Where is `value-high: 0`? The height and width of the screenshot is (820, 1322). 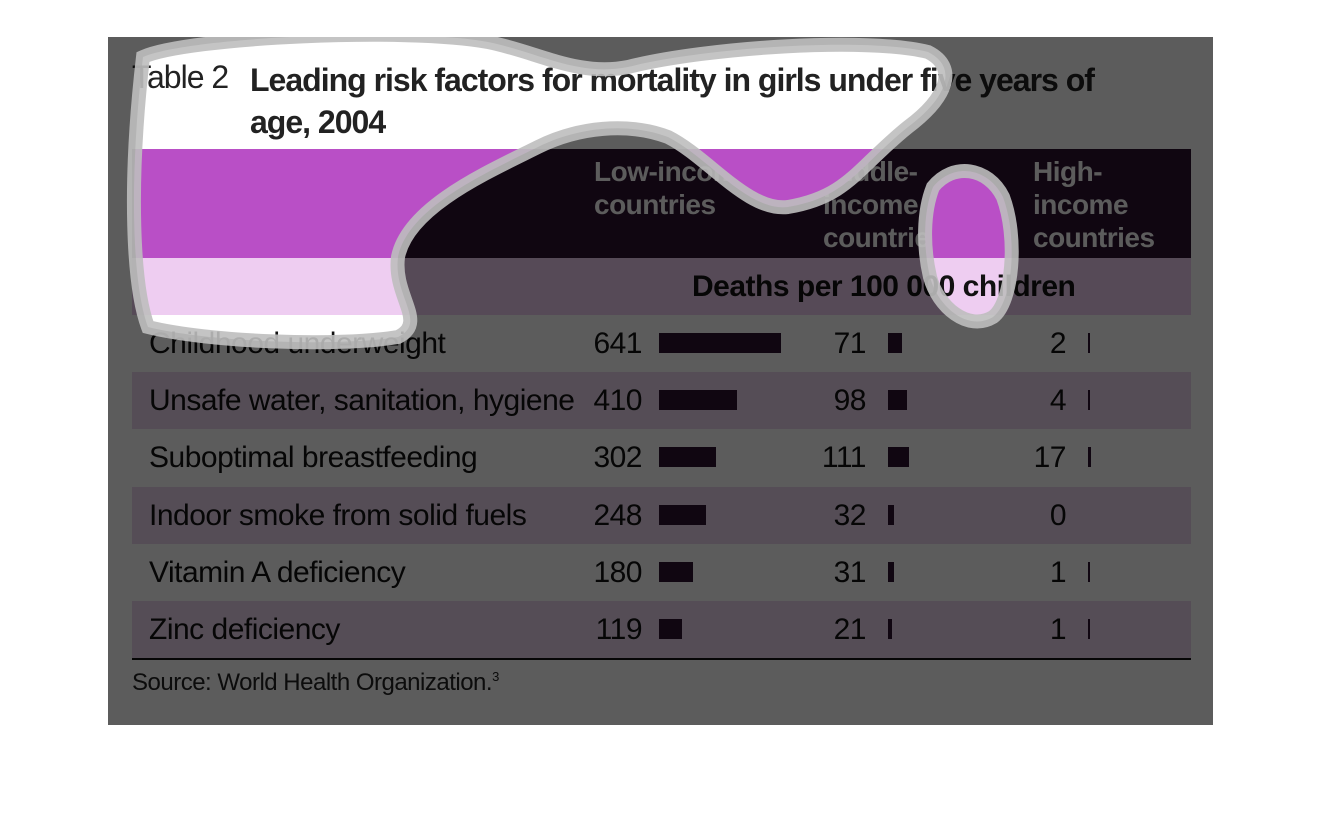
value-high: 0 is located at coordinates (1058, 515).